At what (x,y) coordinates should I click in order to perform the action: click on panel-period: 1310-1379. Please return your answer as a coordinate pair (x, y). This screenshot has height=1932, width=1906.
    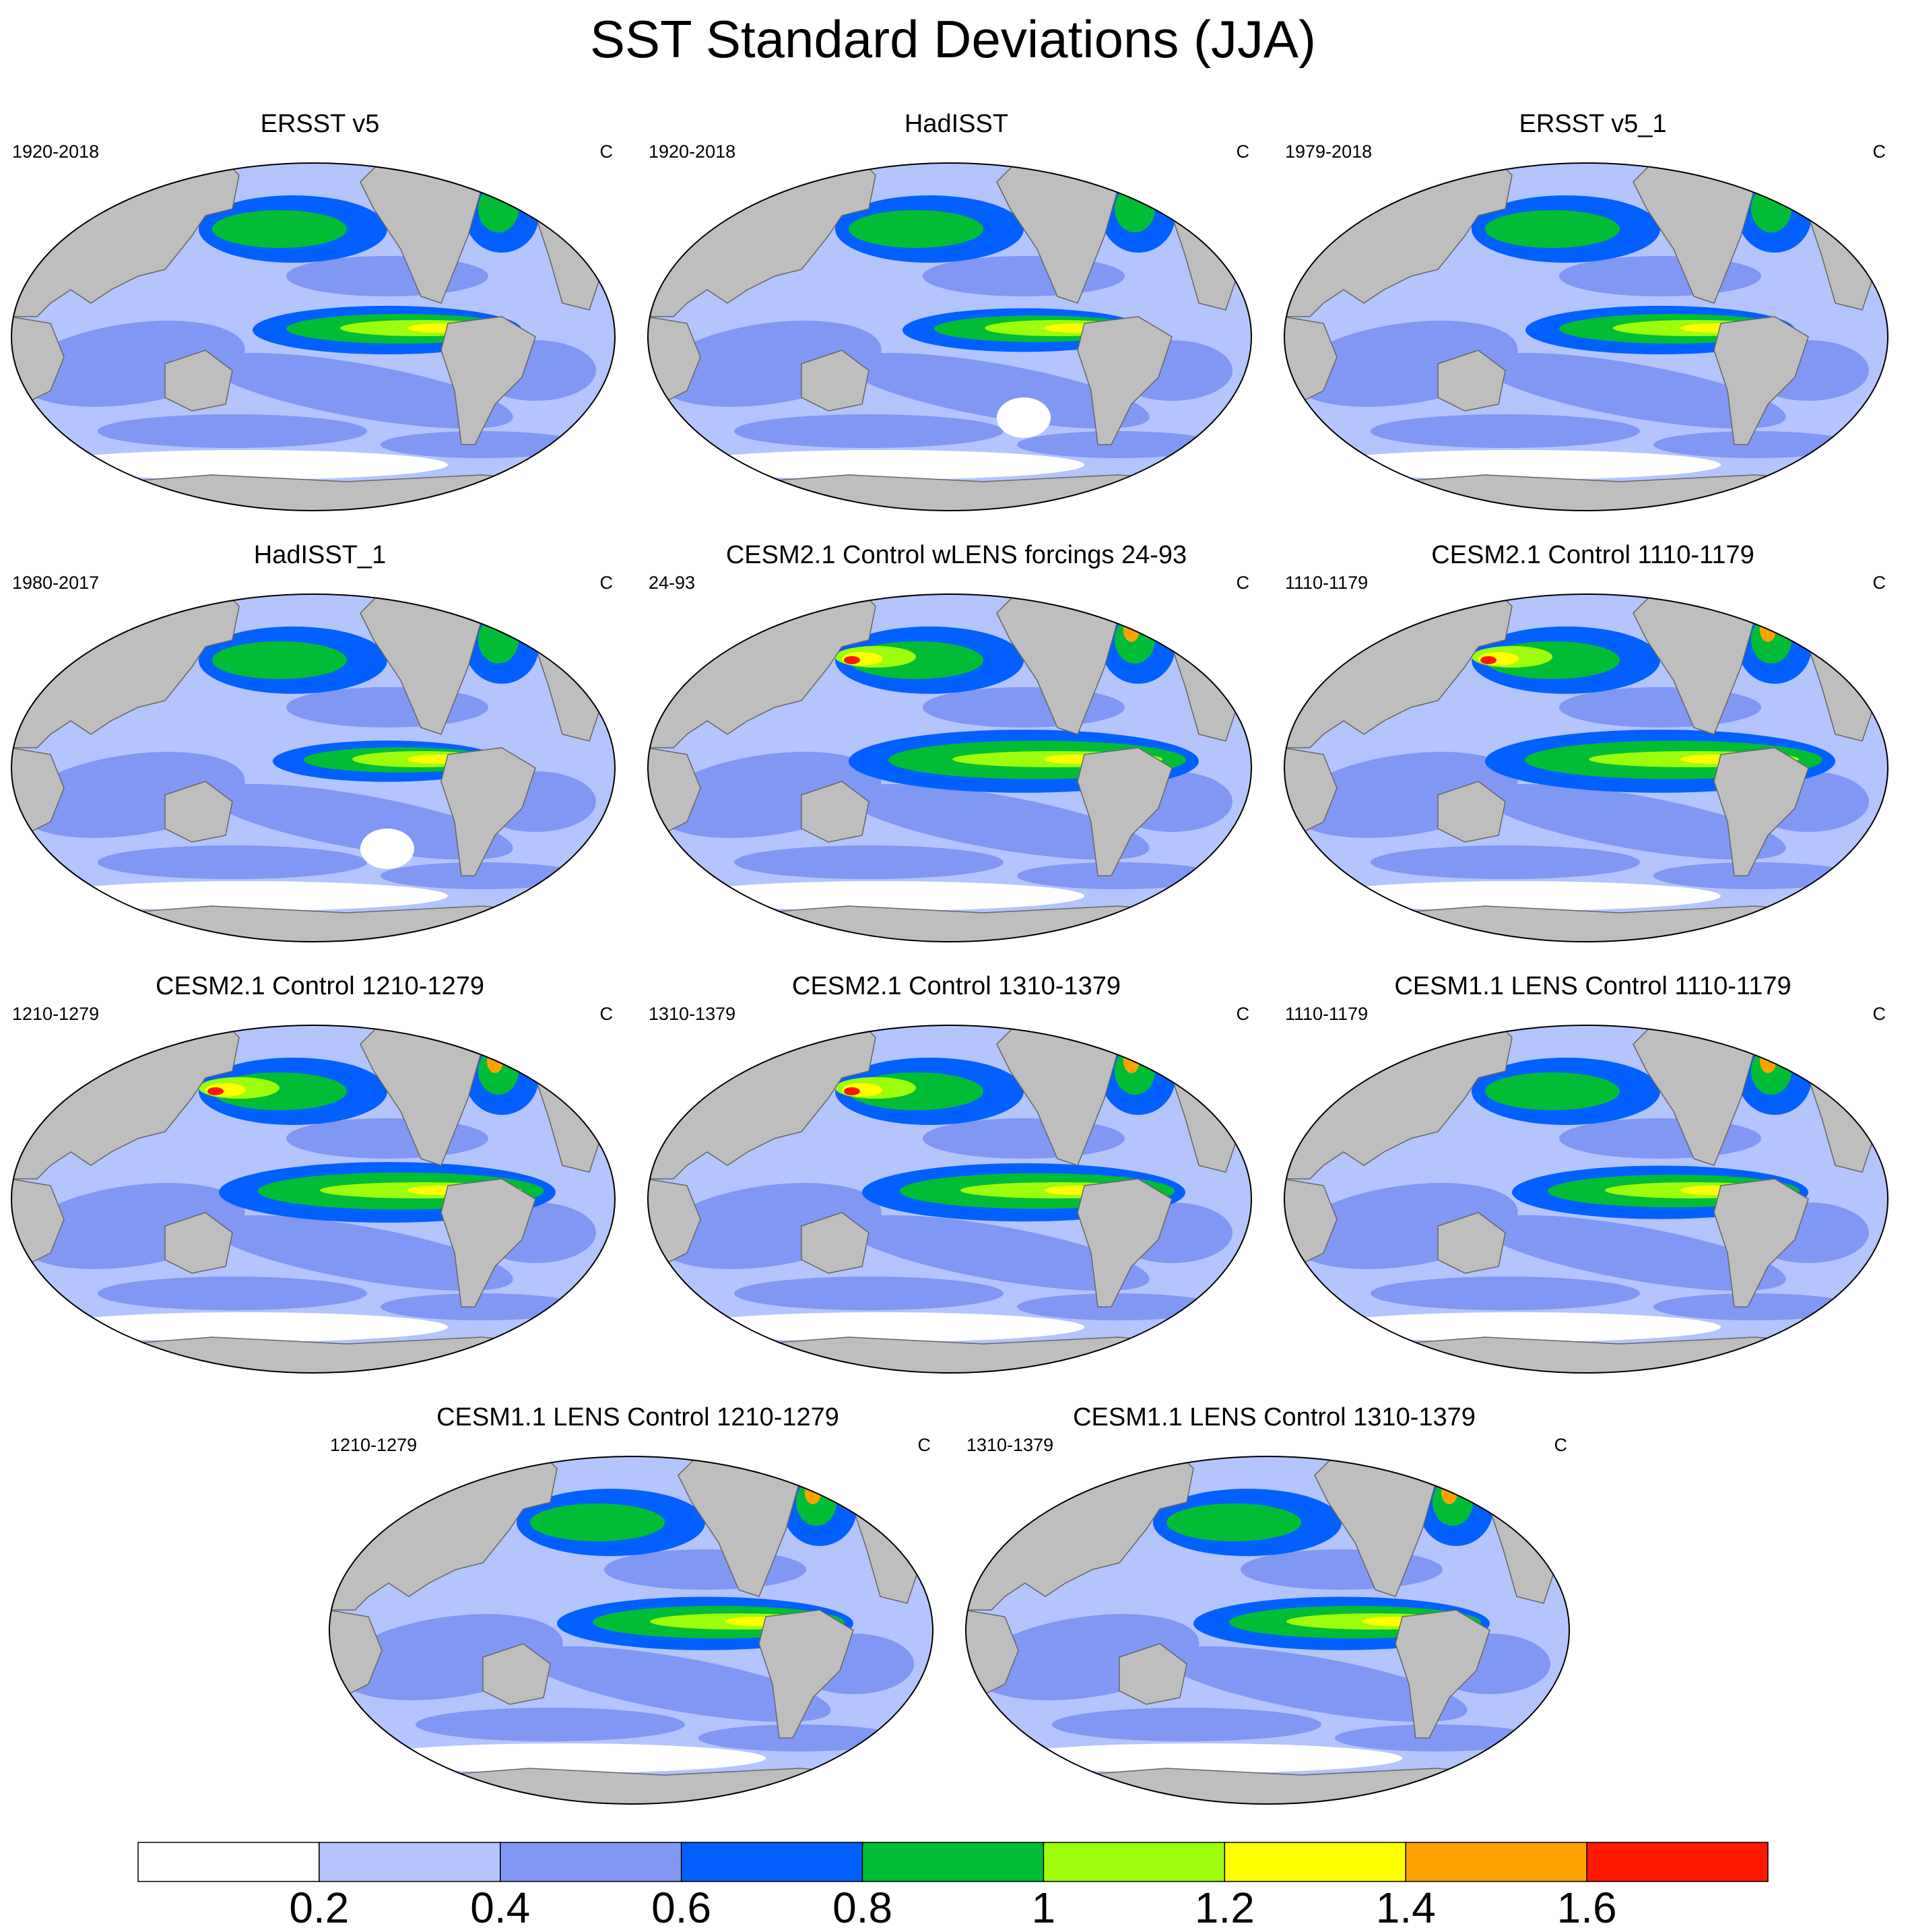
    Looking at the image, I should click on (1010, 1445).